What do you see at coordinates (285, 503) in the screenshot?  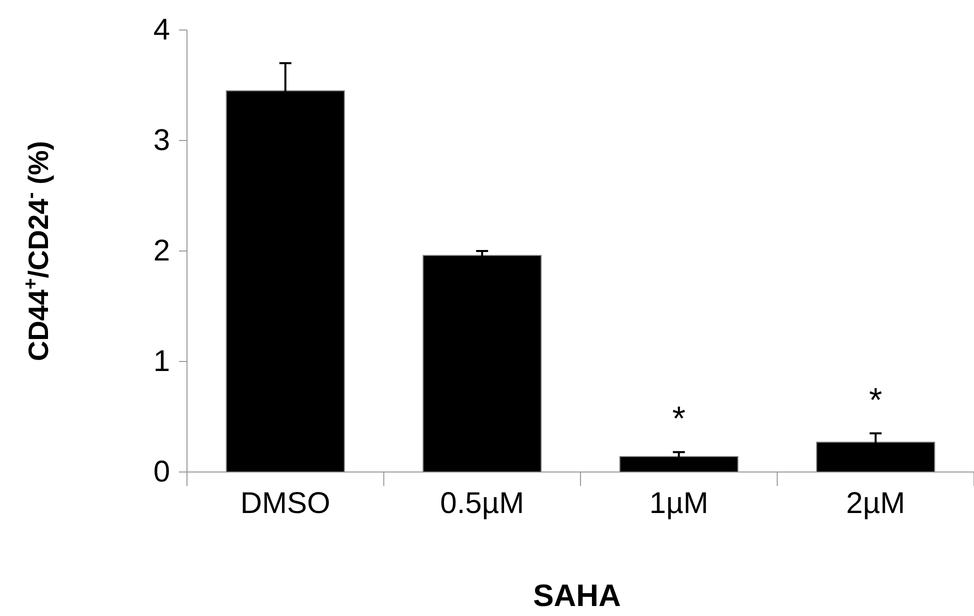 I see `x-tick-label: DMSO` at bounding box center [285, 503].